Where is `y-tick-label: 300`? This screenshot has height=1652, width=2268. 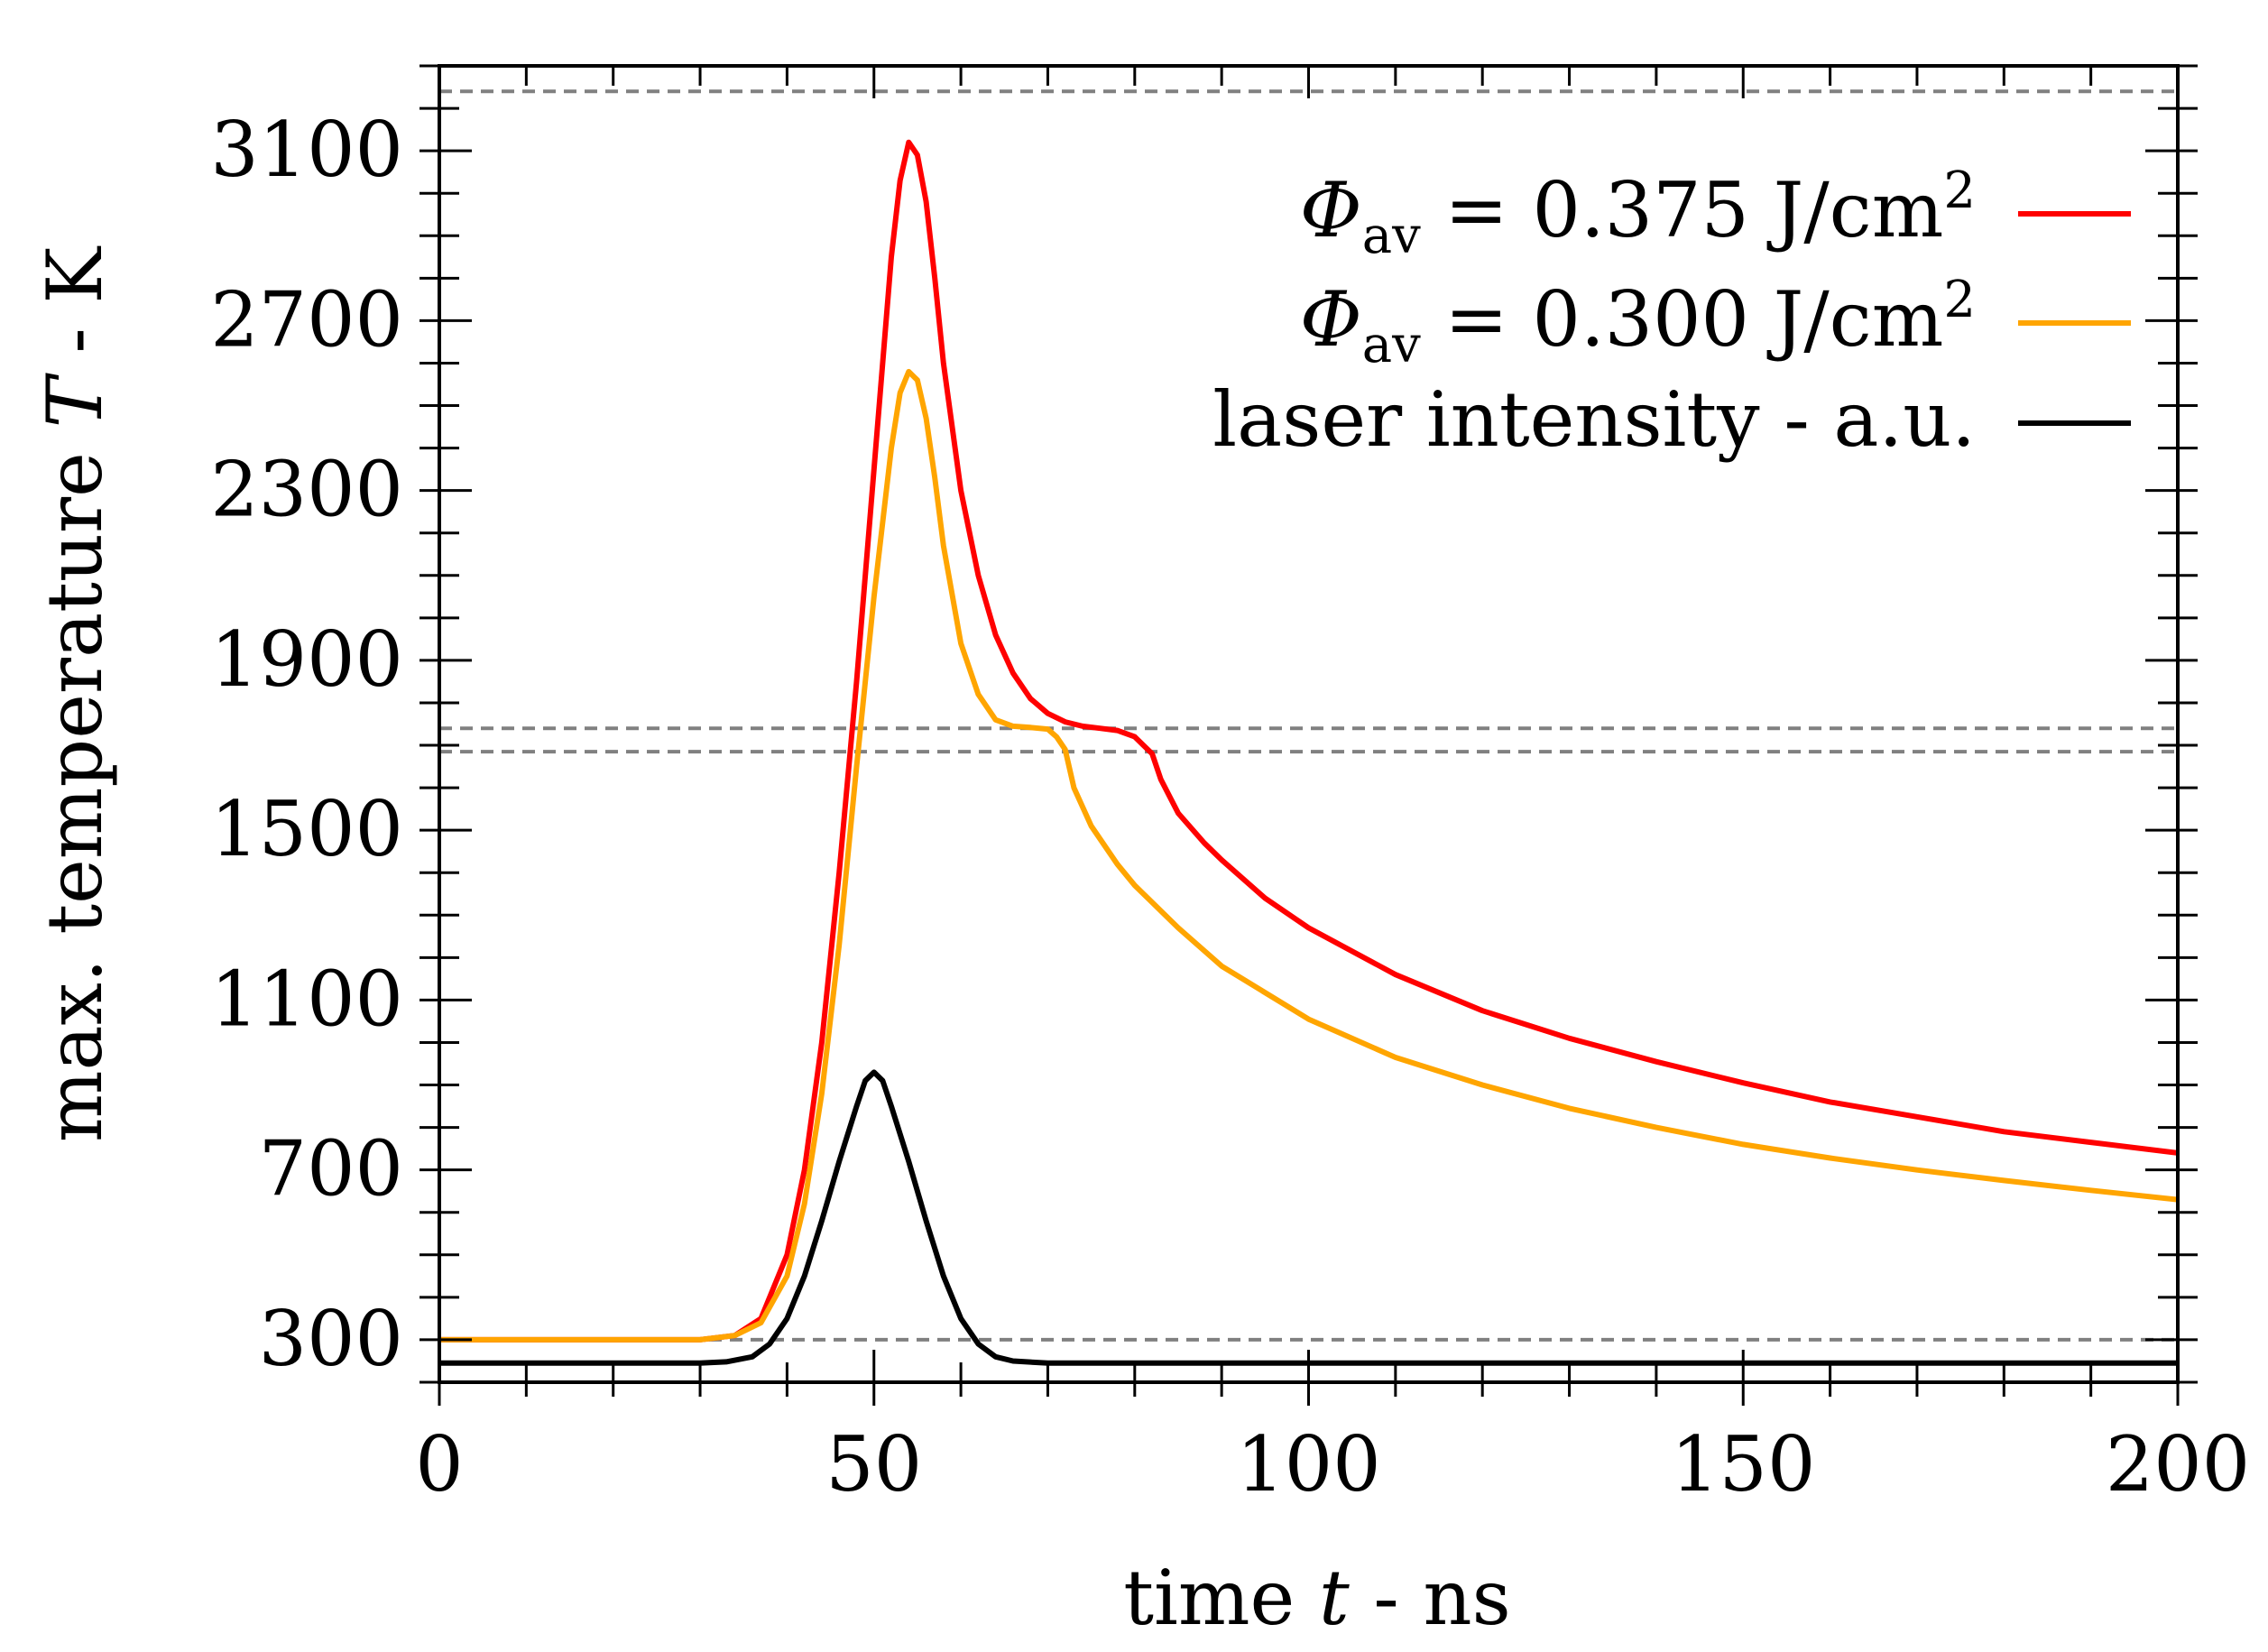
y-tick-label: 300 is located at coordinates (331, 1339).